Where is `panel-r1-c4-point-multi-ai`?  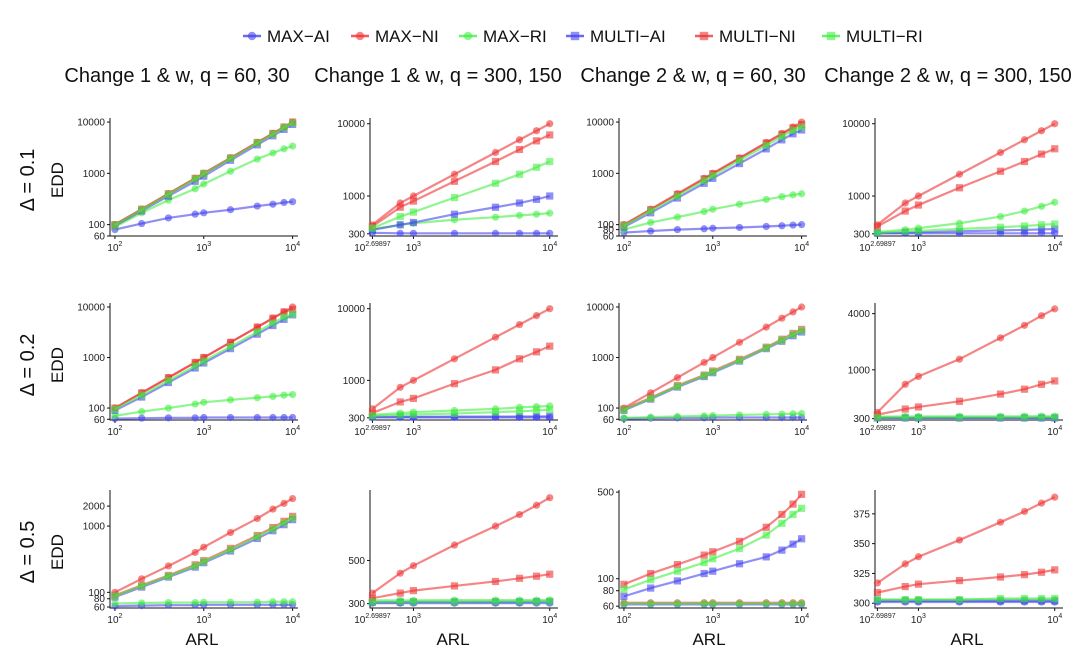 panel-r1-c4-point-multi-ai is located at coordinates (1055, 229).